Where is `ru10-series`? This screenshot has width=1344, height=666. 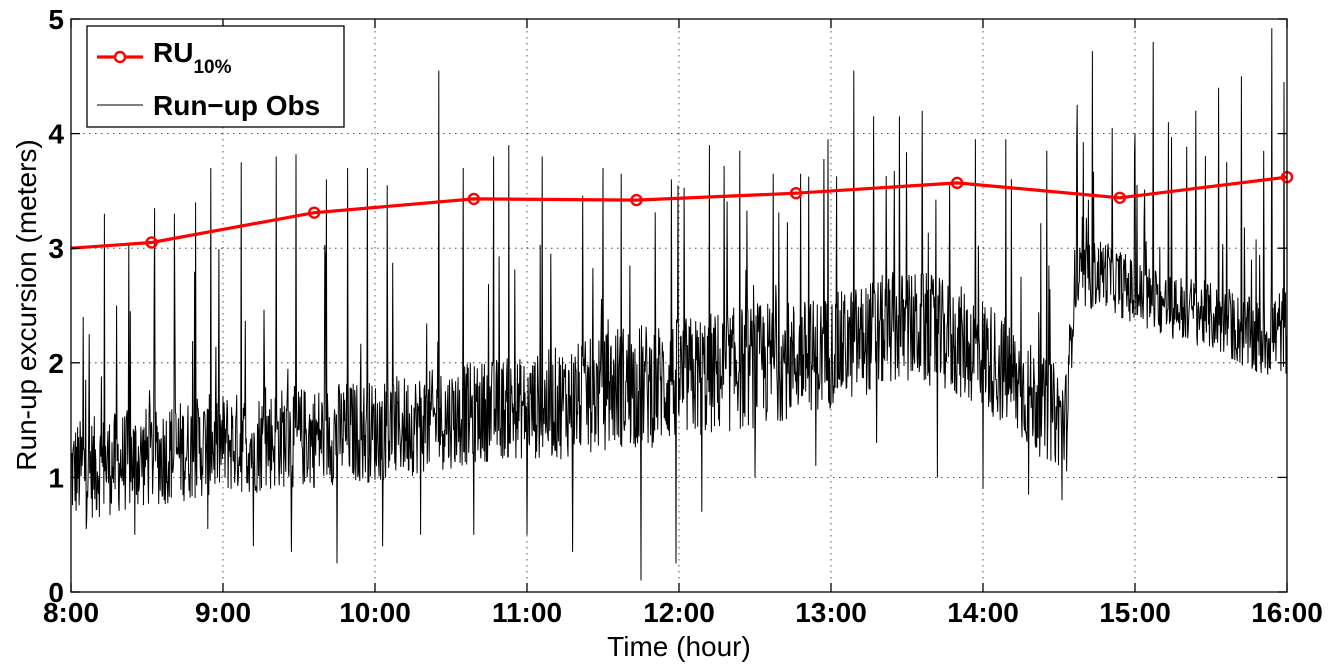
ru10-series is located at coordinates (682, 210).